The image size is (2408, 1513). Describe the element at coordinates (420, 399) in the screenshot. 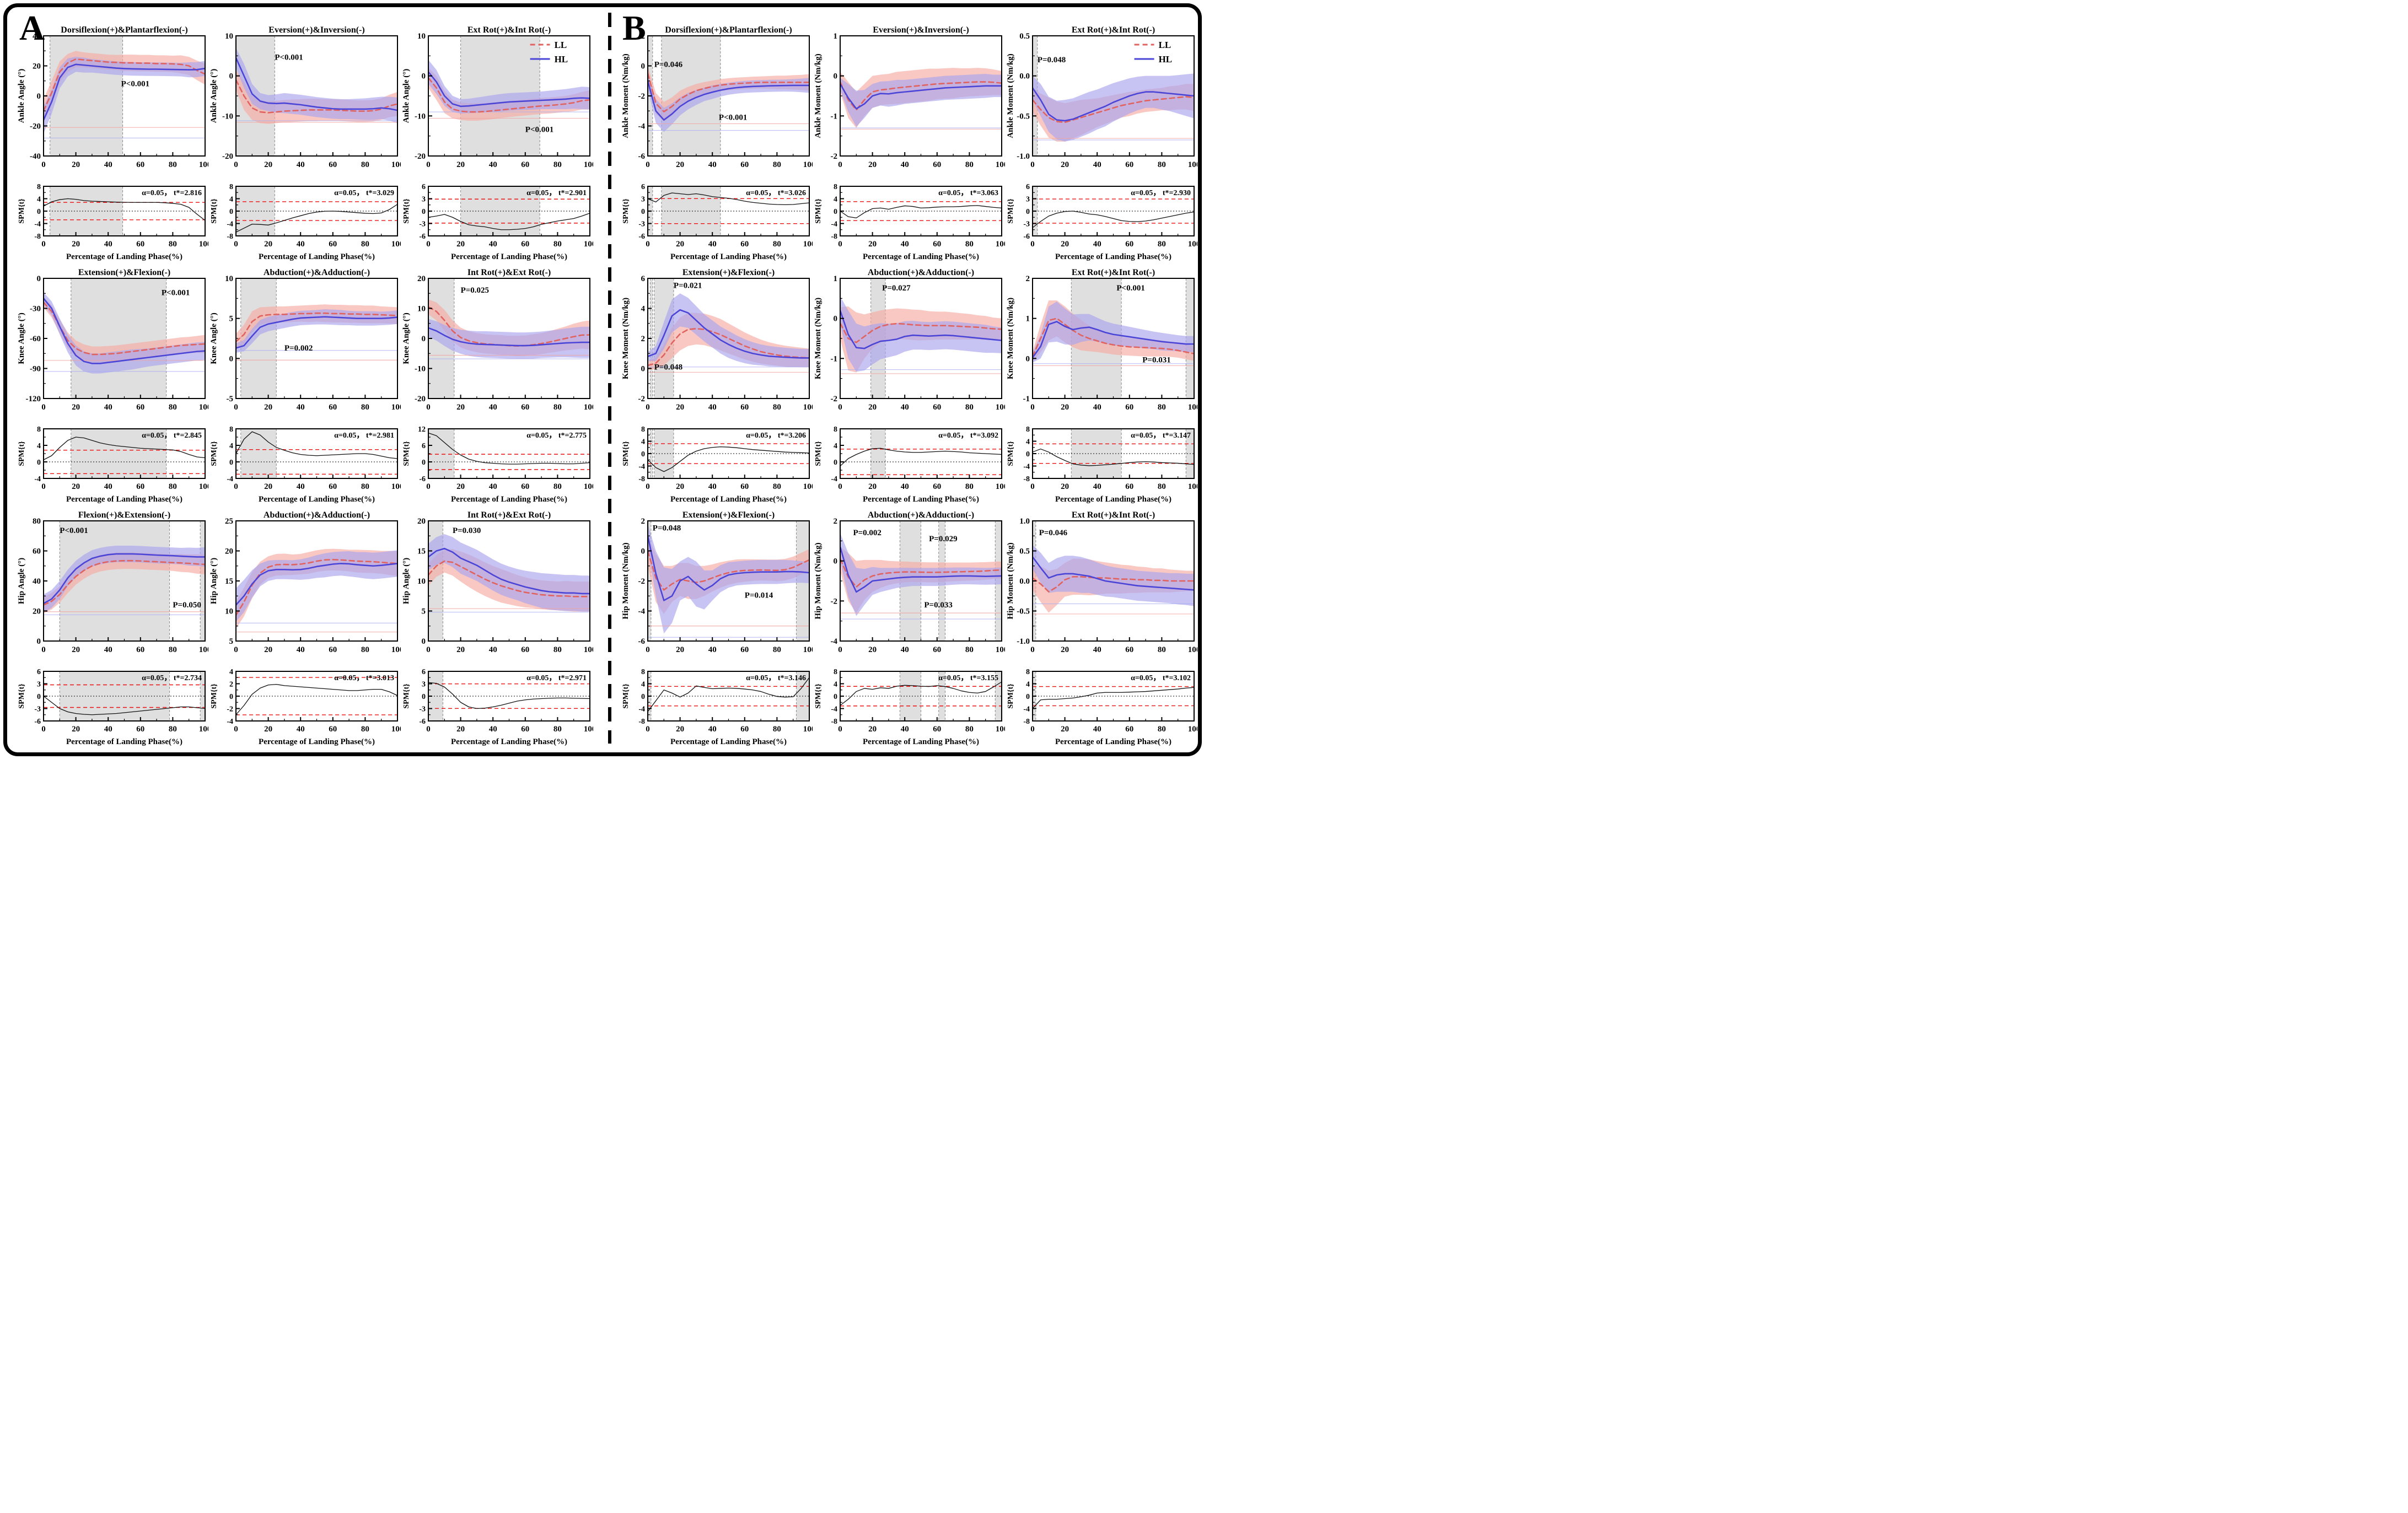

I see `y-tick-label: -20` at that location.